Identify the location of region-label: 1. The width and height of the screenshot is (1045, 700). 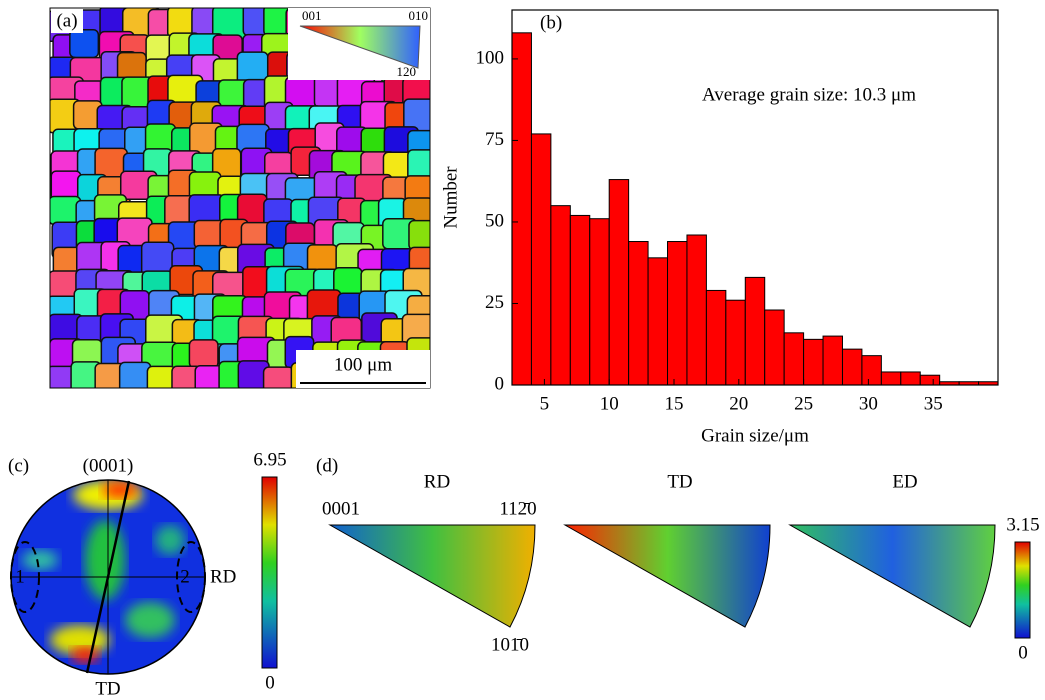
(20, 576).